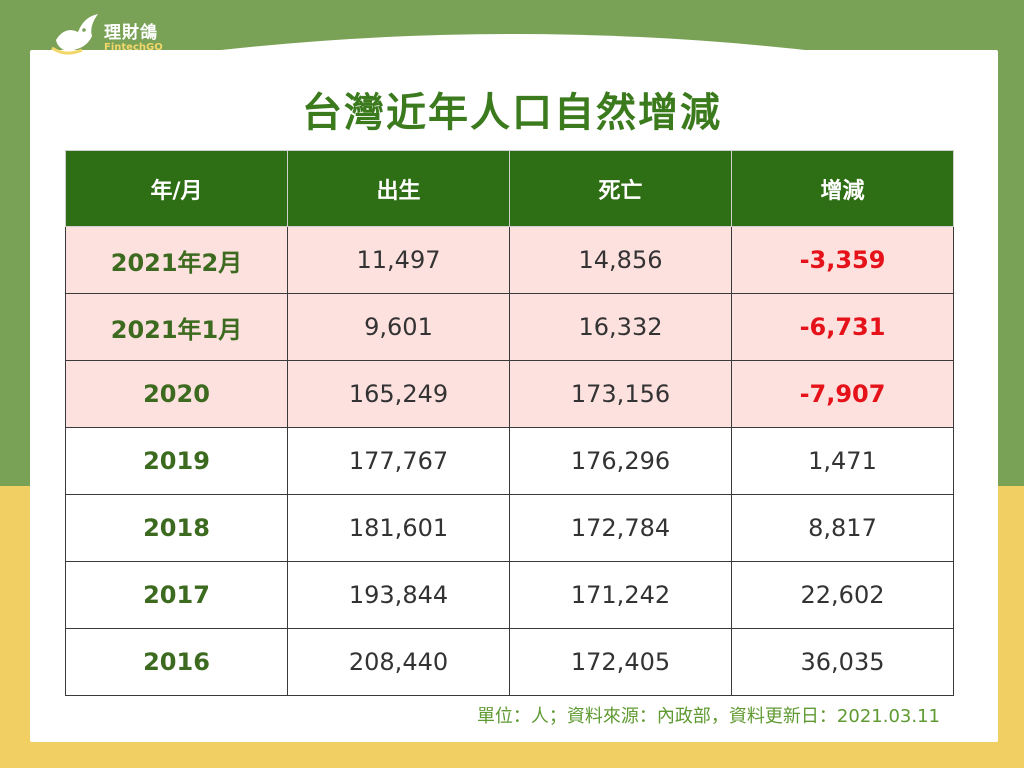 Image resolution: width=1024 pixels, height=768 pixels. I want to click on cell-period: 2020, so click(176, 394).